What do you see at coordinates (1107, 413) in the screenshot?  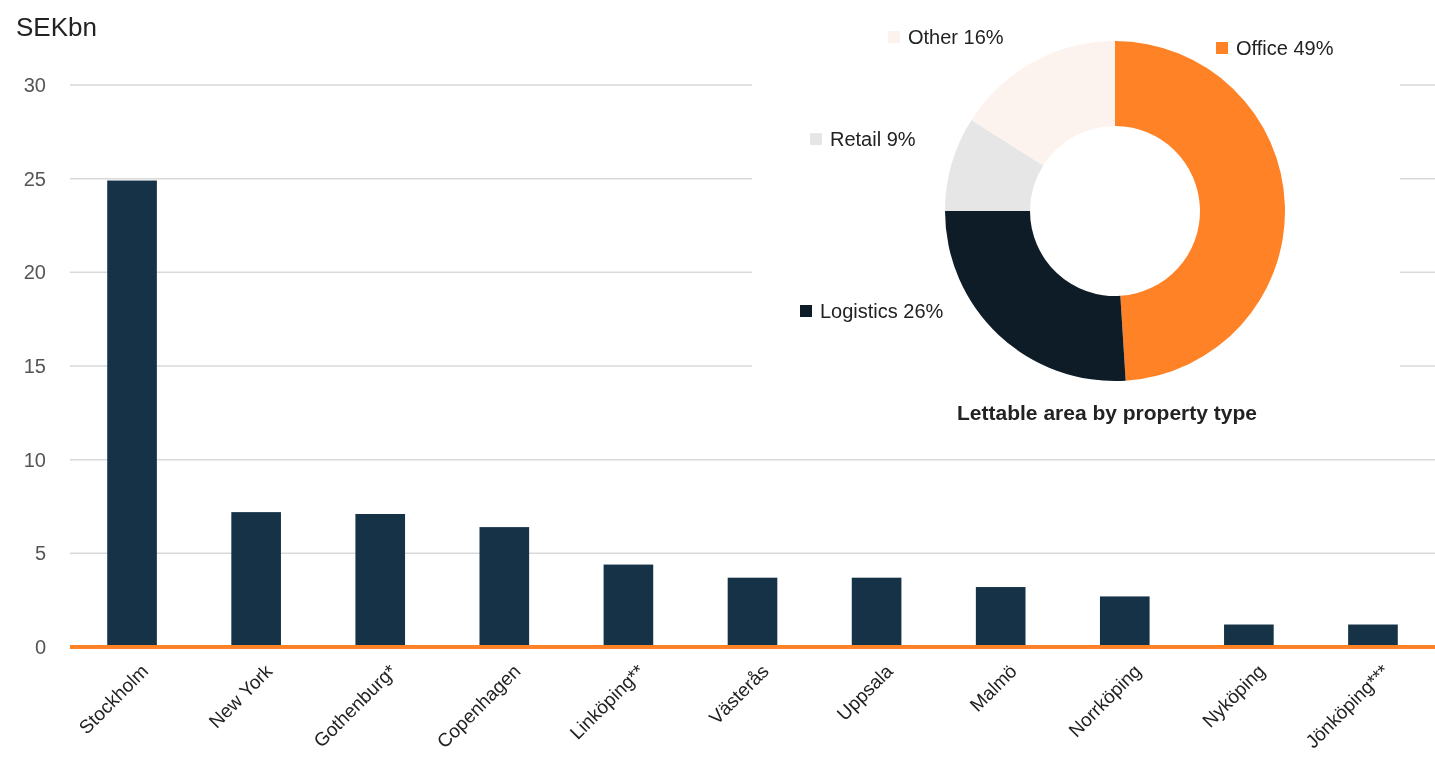 I see `text: Lettable area by property type` at bounding box center [1107, 413].